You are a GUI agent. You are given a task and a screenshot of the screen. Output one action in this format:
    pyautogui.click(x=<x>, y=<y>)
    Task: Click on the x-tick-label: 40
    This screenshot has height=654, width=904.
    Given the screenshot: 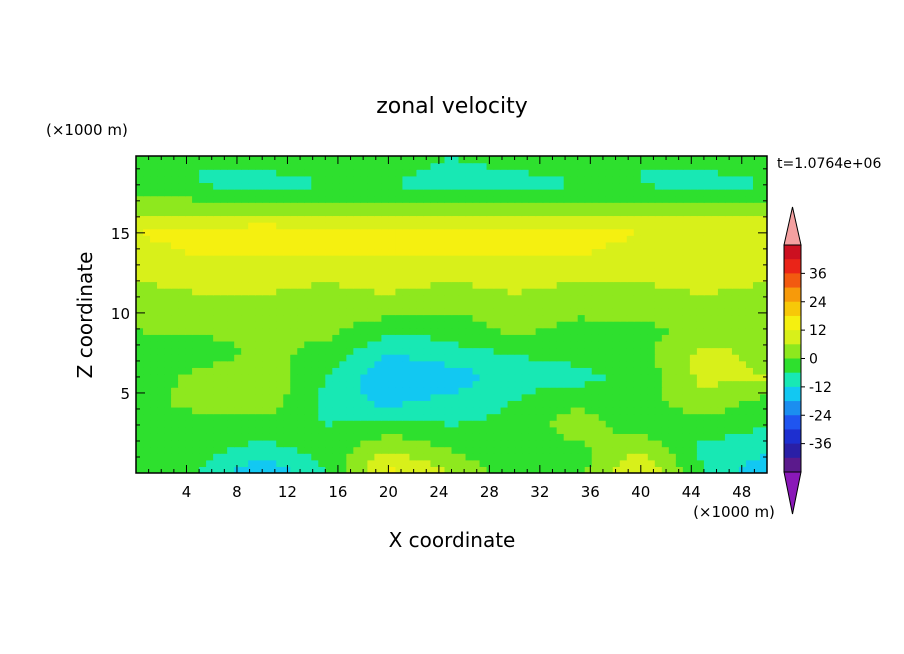 What is the action you would take?
    pyautogui.click(x=640, y=492)
    